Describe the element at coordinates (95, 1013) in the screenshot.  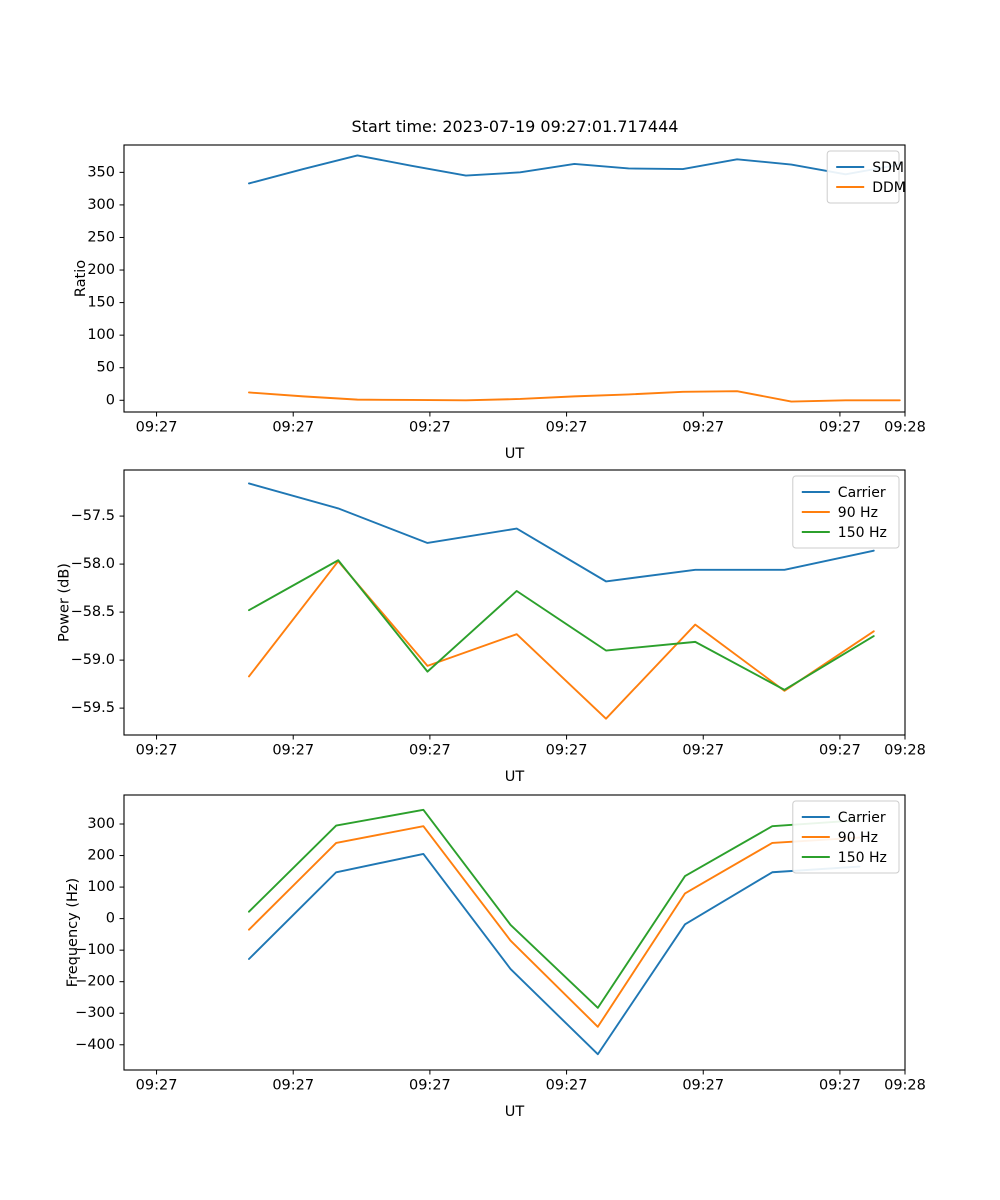
I see `y-tick-label: −300` at that location.